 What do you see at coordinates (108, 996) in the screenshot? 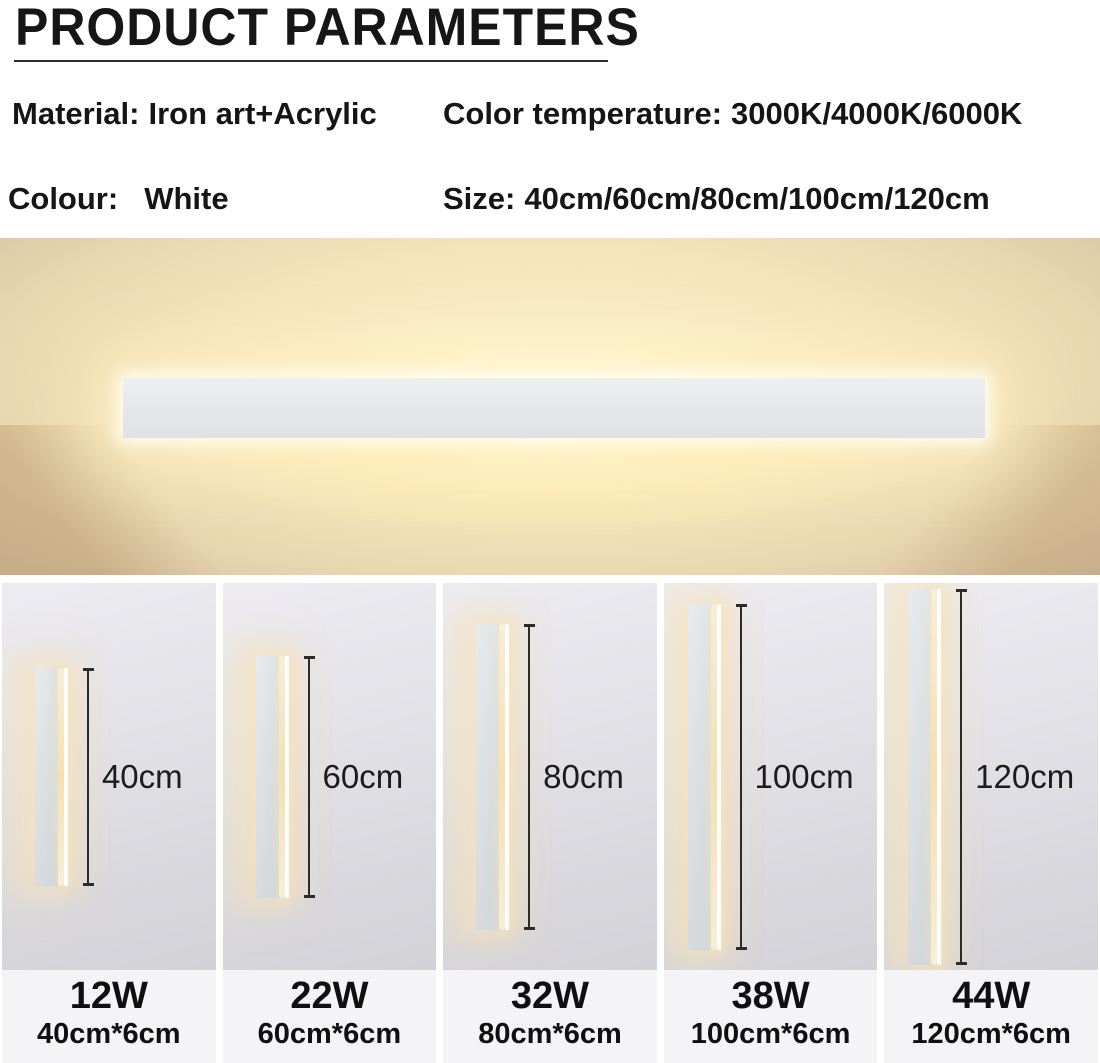
I see `wattage-label: 12W` at bounding box center [108, 996].